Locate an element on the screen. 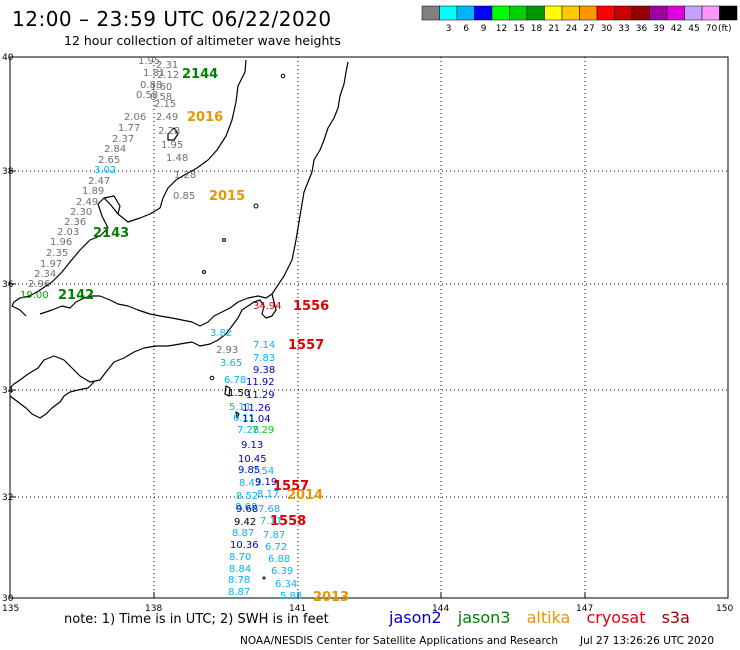  wave-height-reading: 1.60 is located at coordinates (161, 87).